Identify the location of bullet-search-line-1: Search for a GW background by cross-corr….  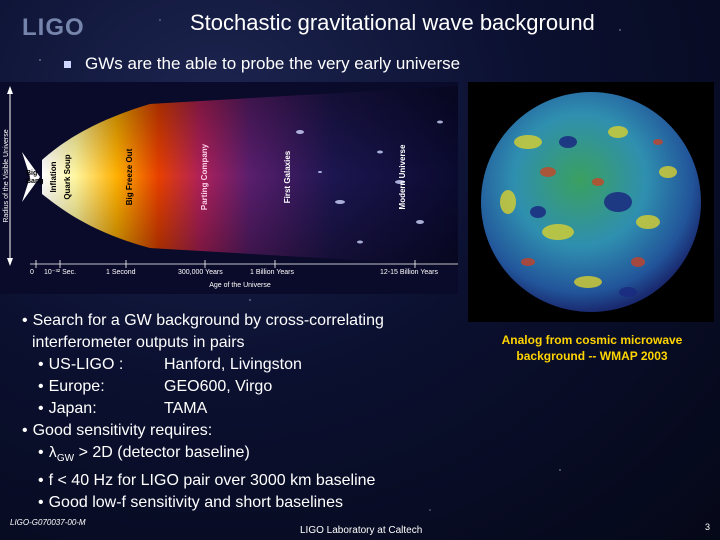
(208, 320).